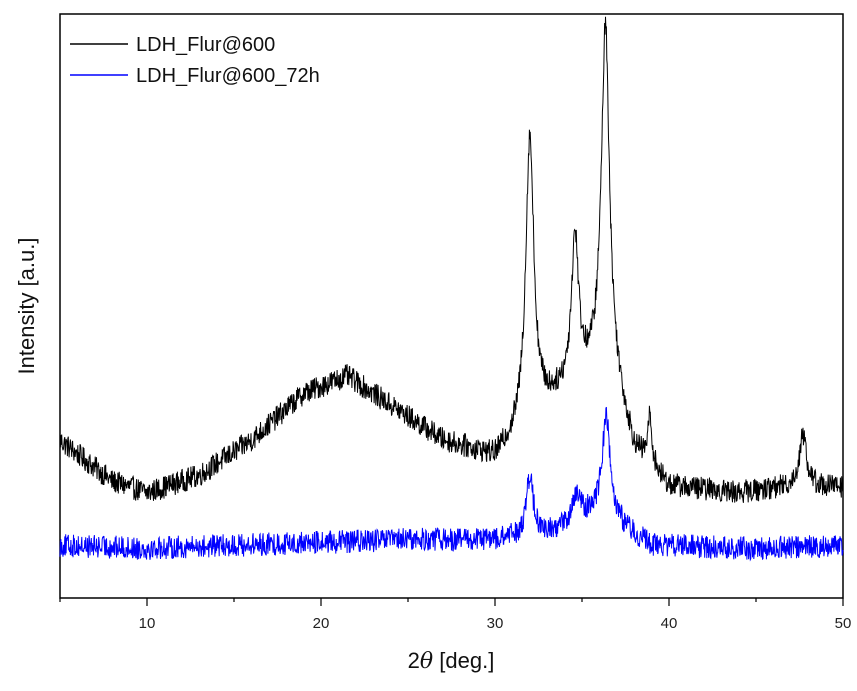 This screenshot has width=857, height=691. I want to click on x-axis-title: 2θ [deg.], so click(451, 661).